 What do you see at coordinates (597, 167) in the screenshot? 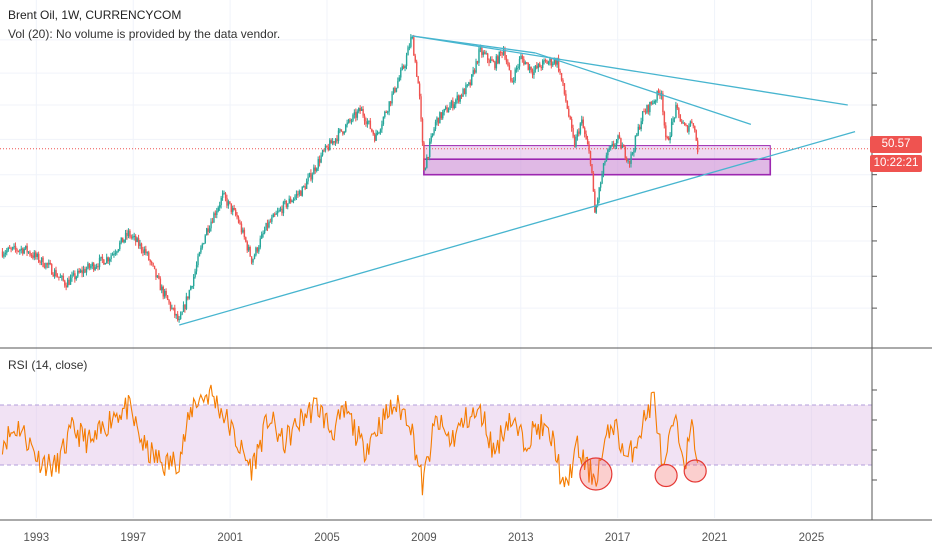
I see `support-zone-inner` at bounding box center [597, 167].